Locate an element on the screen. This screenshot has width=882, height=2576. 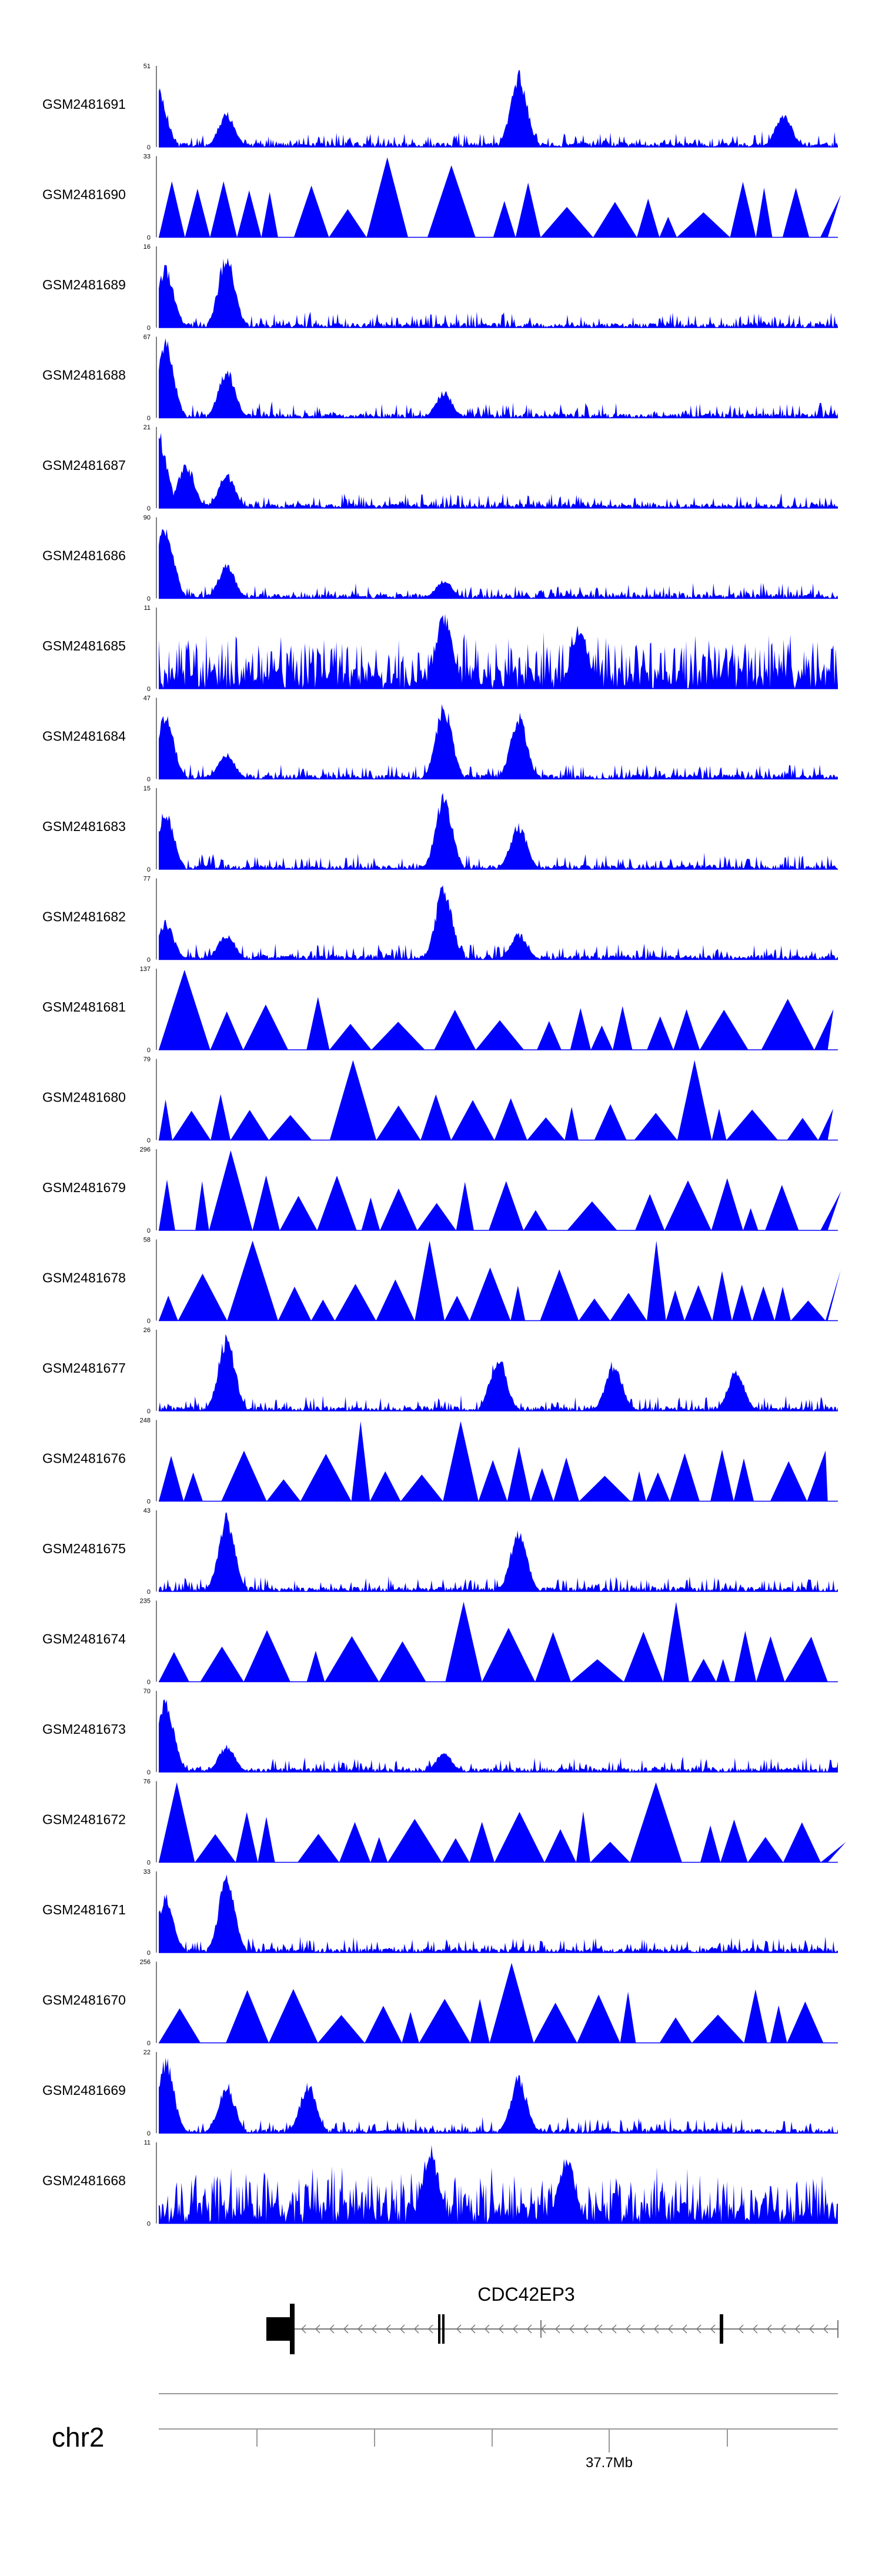
track-label: GSM2481690 is located at coordinates (84, 194).